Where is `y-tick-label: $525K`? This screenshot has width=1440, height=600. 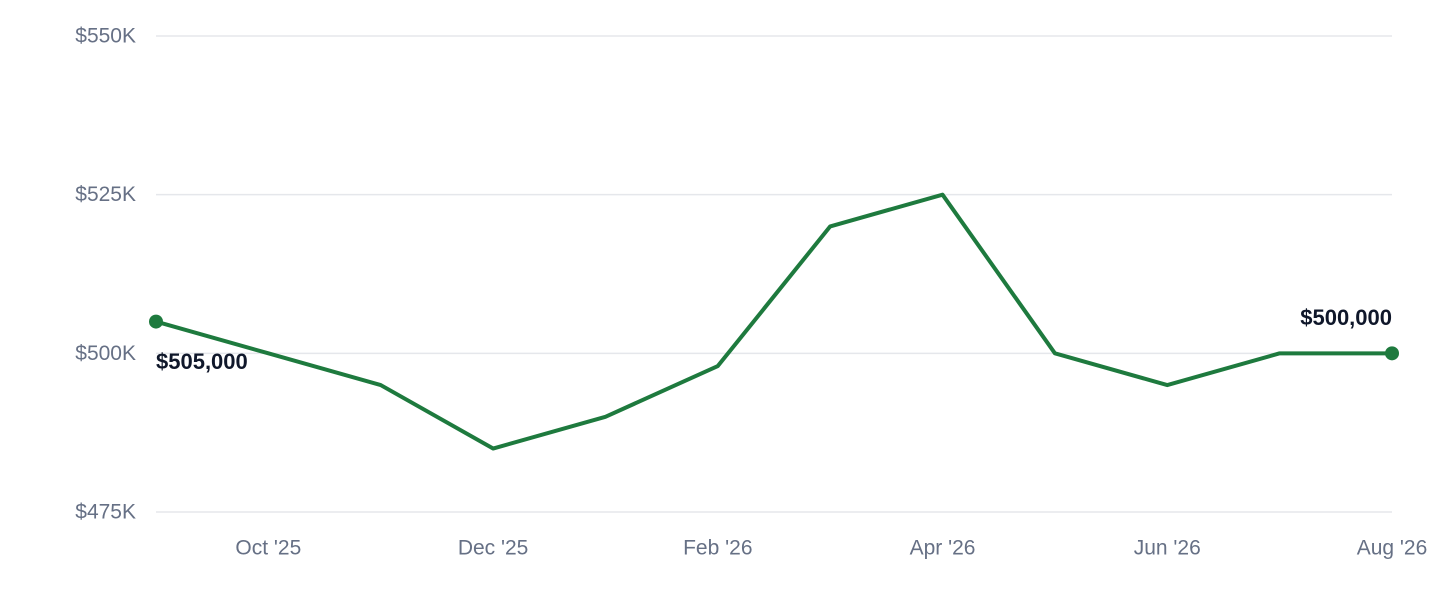
y-tick-label: $525K is located at coordinates (105, 194).